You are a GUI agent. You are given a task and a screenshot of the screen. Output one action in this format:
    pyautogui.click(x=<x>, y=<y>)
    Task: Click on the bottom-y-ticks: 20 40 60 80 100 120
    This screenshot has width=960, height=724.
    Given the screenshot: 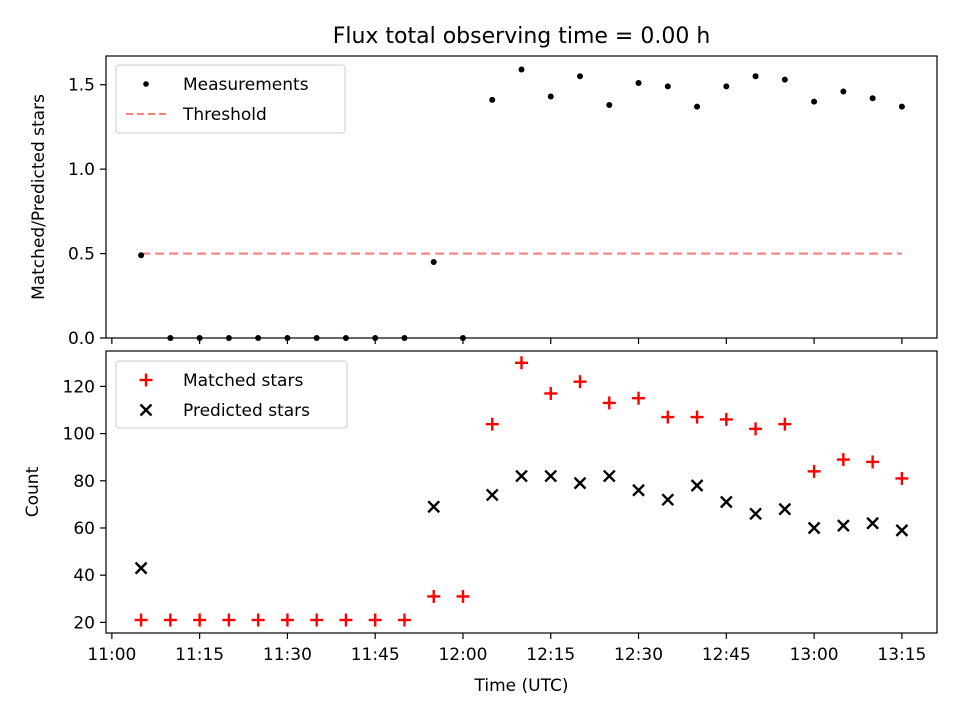 What is the action you would take?
    pyautogui.click(x=84, y=505)
    